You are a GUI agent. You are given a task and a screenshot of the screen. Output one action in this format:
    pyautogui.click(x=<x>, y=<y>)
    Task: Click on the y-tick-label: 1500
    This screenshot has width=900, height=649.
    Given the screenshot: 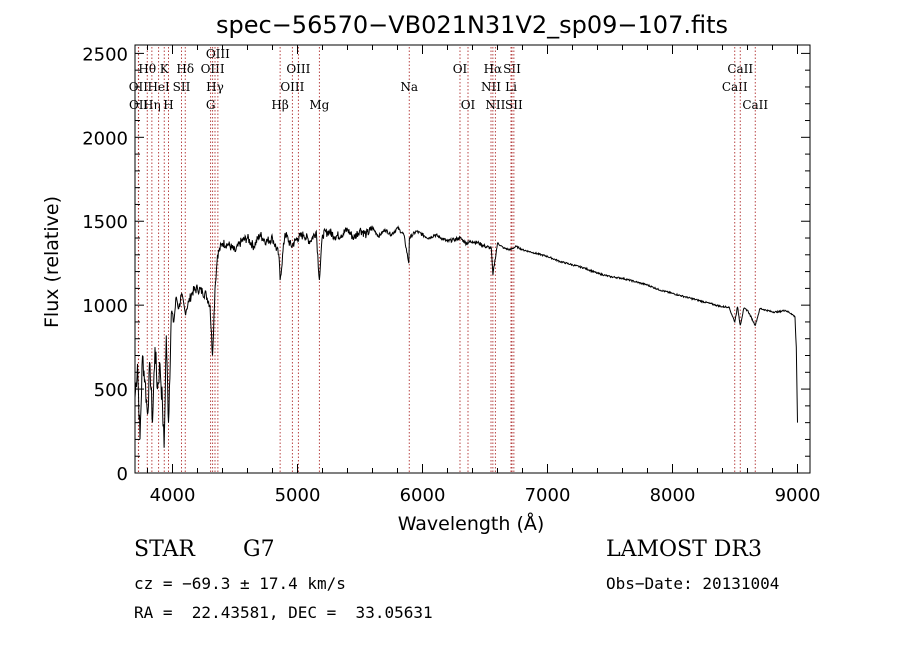 What is the action you would take?
    pyautogui.click(x=105, y=222)
    